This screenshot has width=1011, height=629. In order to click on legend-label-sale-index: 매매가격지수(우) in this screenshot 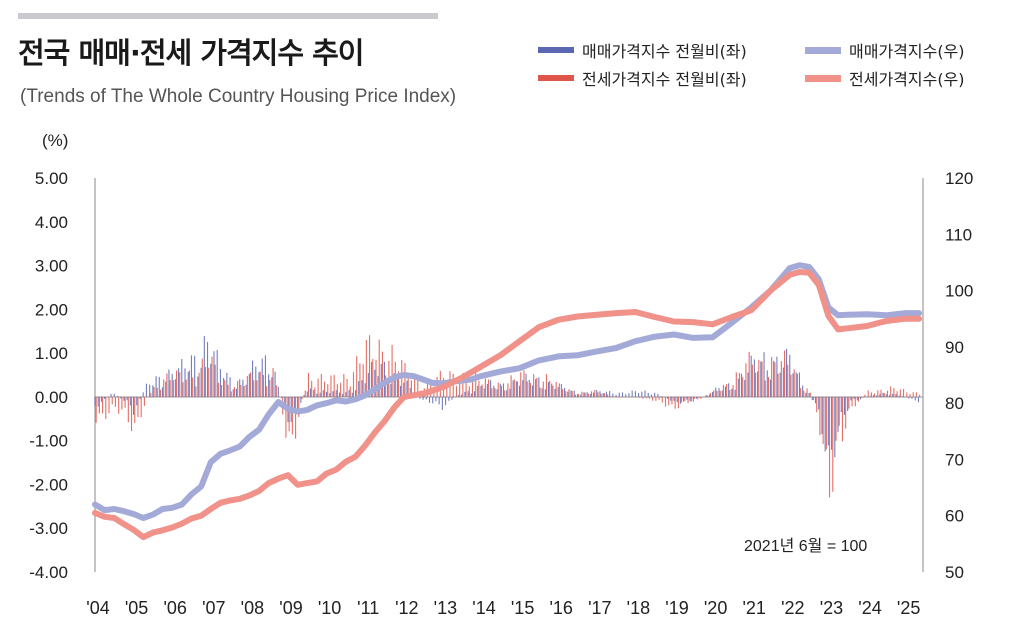, I will do `click(907, 51)`.